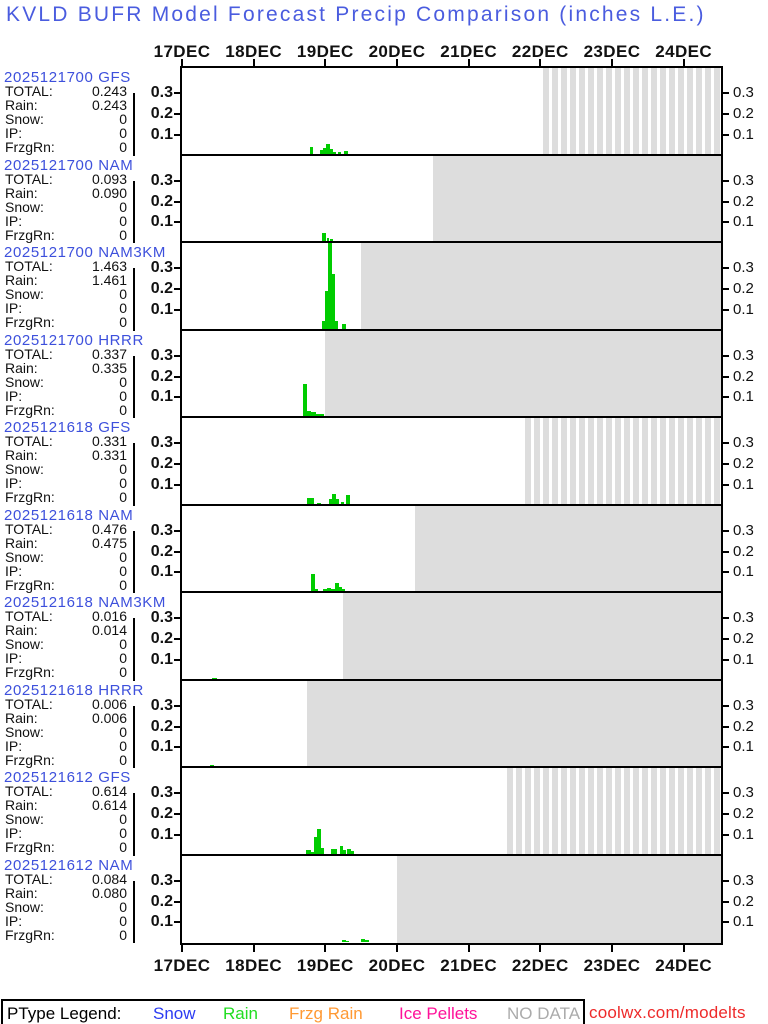 This screenshot has width=768, height=1024. I want to click on date-label-top: 18DEC, so click(254, 51).